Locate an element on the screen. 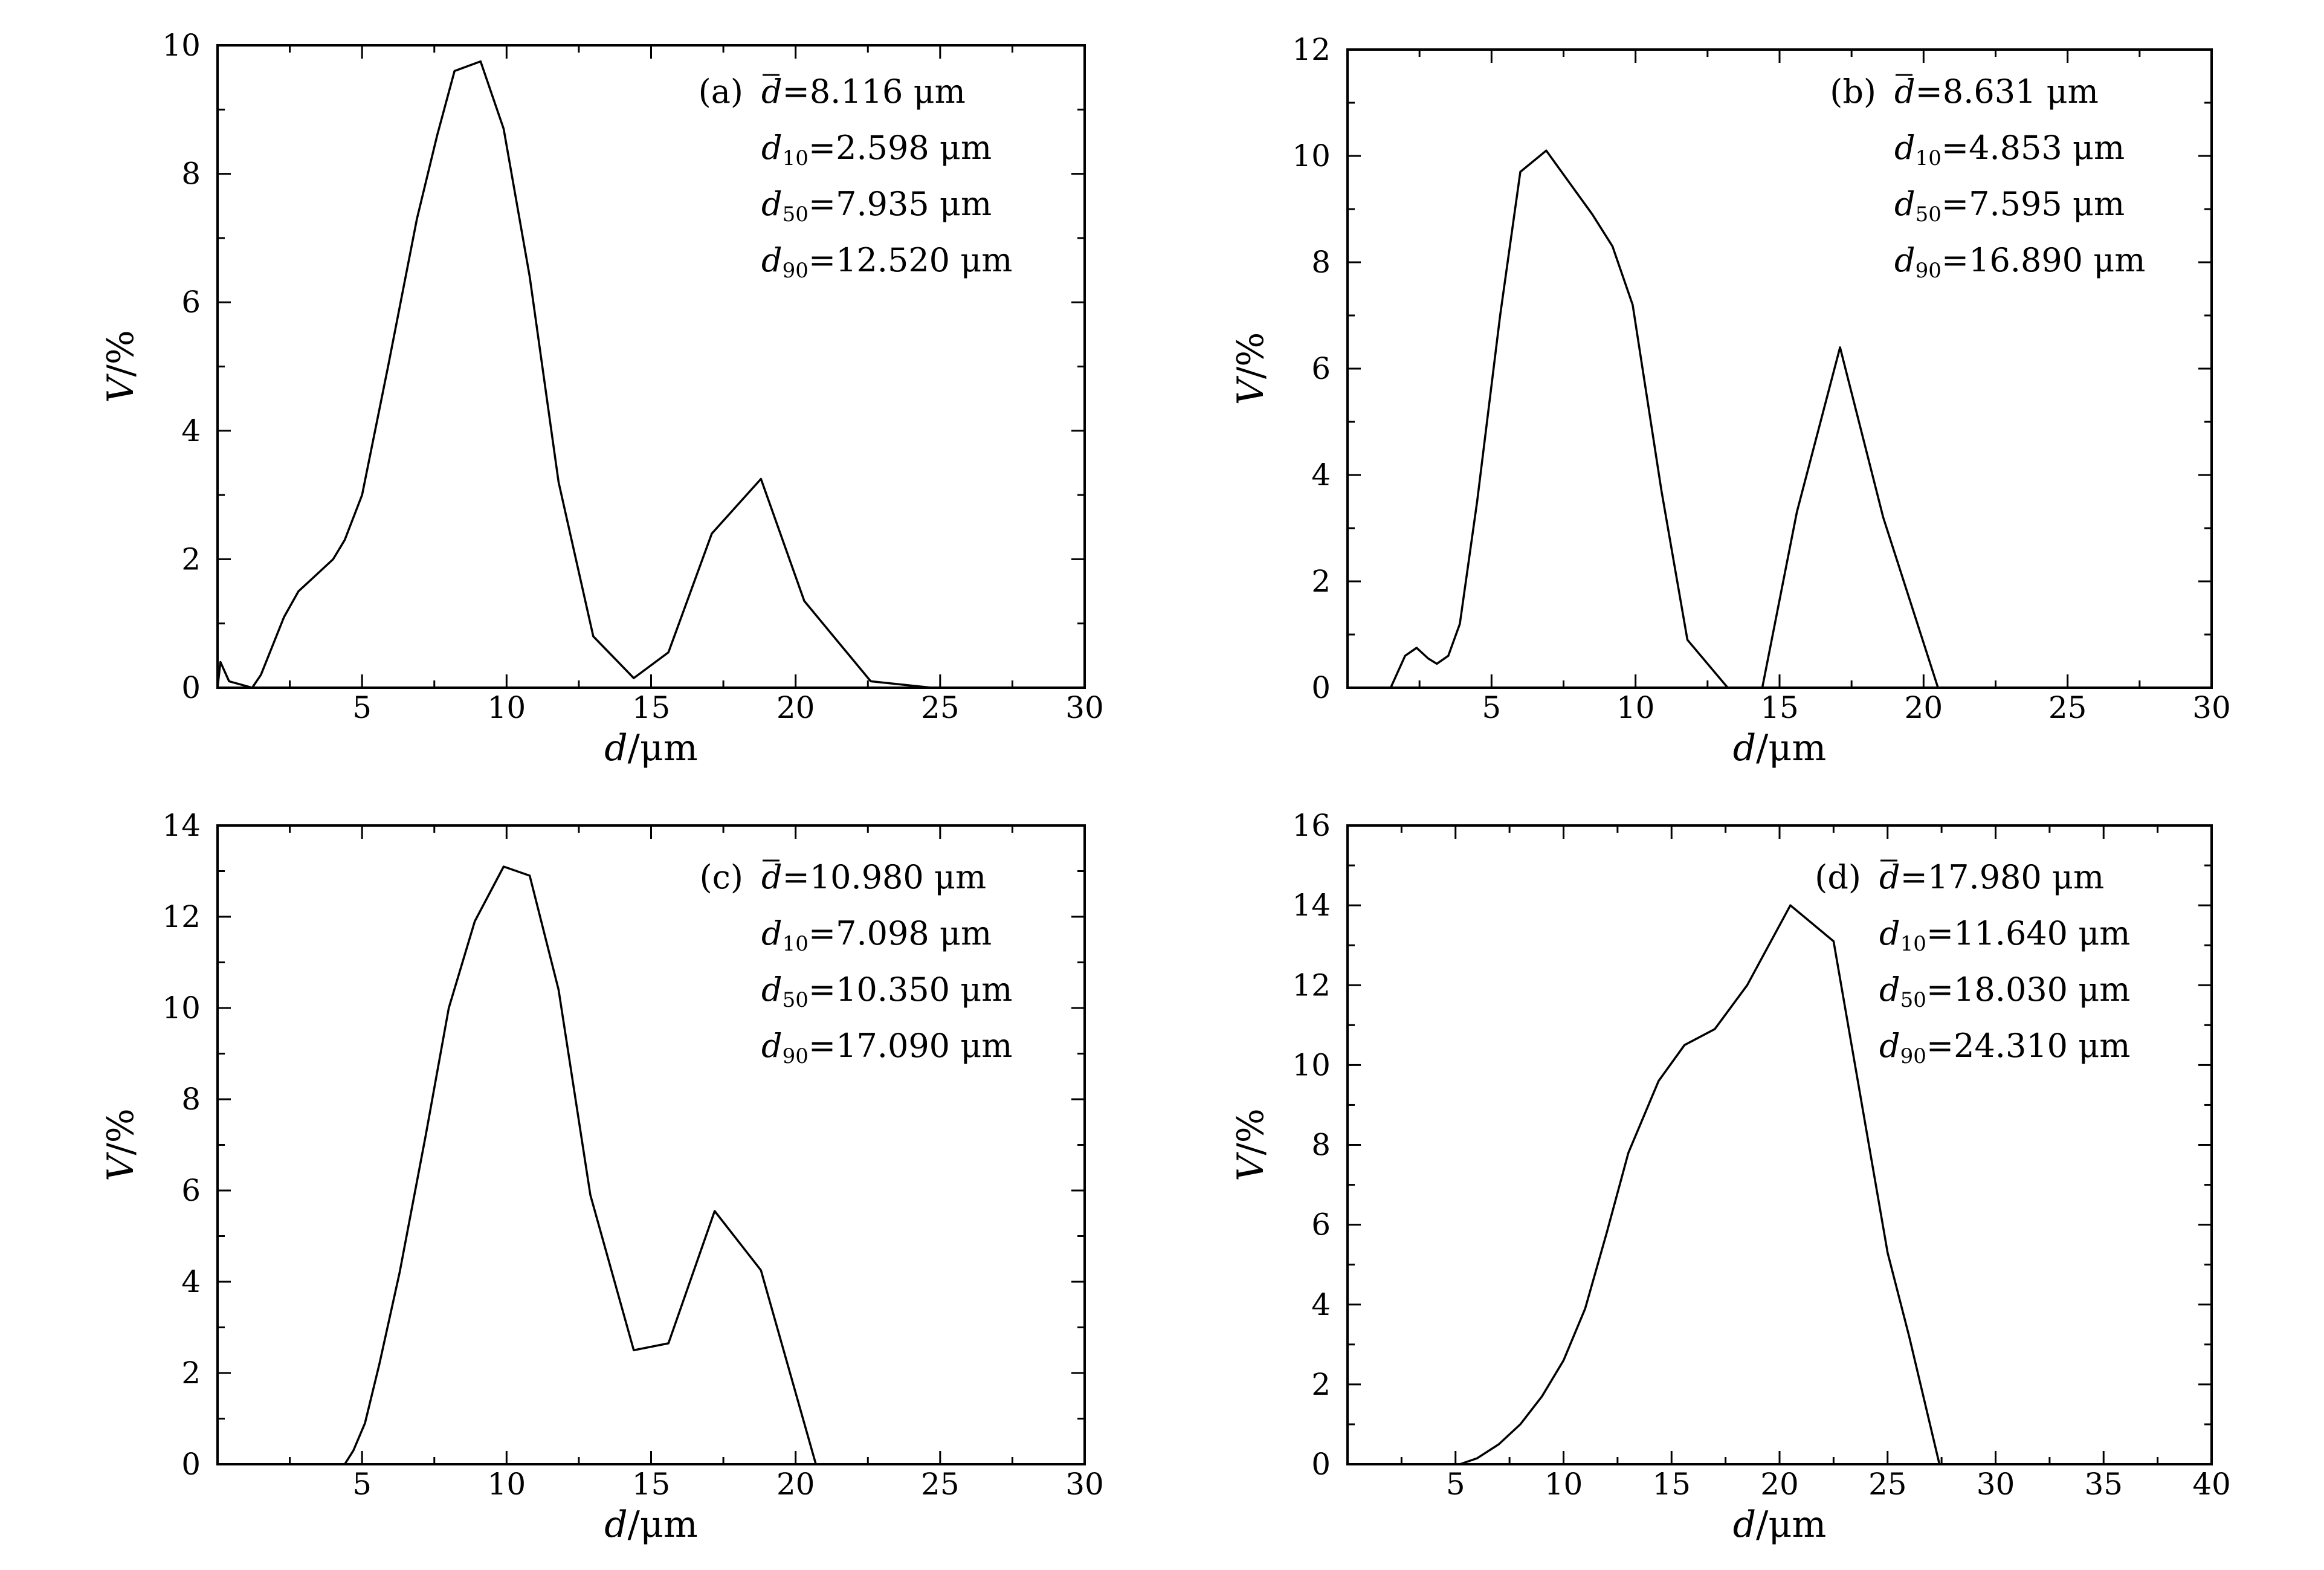 The image size is (2324, 1570). stat-value: =10.350 μm is located at coordinates (911, 990).